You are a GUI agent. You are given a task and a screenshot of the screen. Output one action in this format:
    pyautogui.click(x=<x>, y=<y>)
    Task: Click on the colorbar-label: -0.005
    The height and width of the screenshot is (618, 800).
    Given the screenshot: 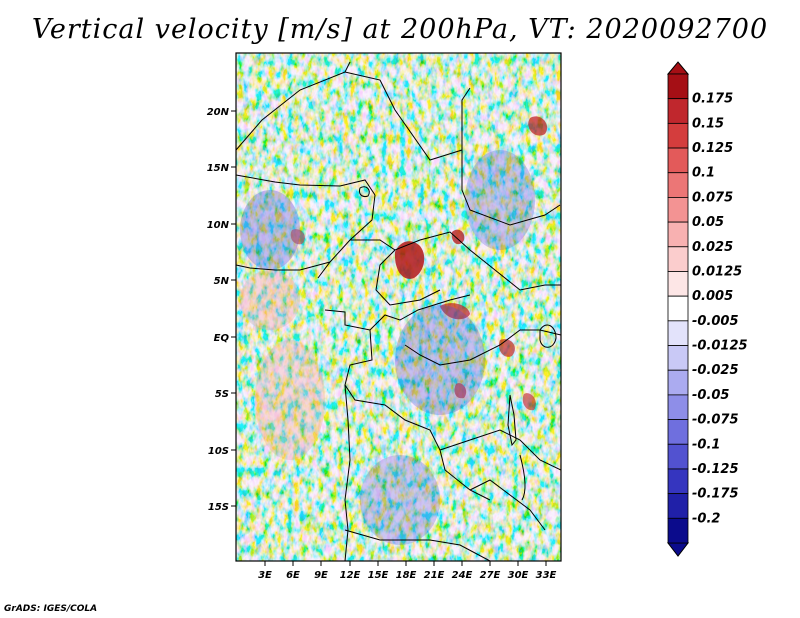 What is the action you would take?
    pyautogui.click(x=715, y=321)
    